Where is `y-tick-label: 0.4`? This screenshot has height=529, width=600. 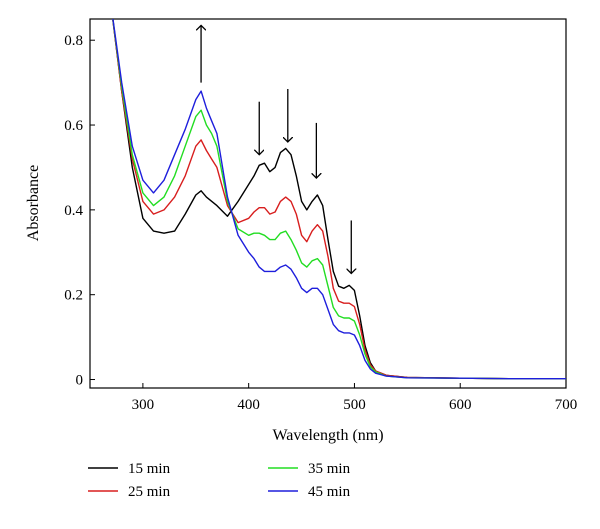
y-tick-label: 0.4 is located at coordinates (73, 211).